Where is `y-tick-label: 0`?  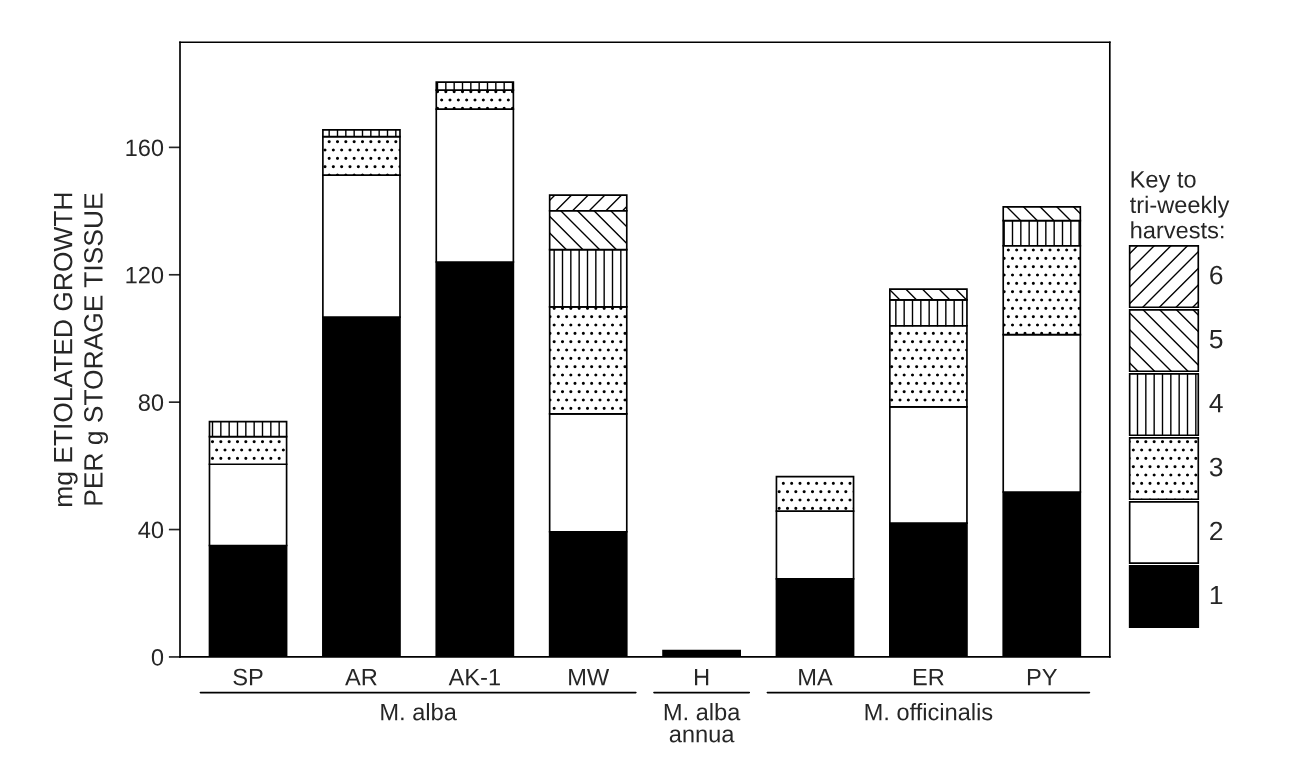 y-tick-label: 0 is located at coordinates (157, 657).